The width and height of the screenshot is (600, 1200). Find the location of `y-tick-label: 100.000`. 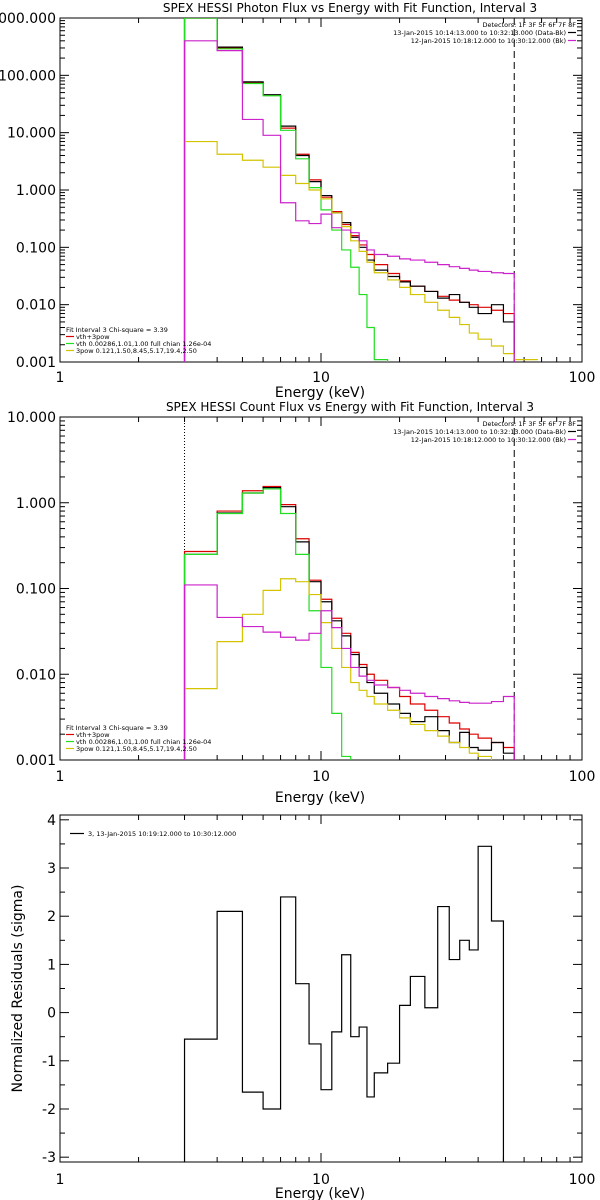

y-tick-label: 100.000 is located at coordinates (28, 76).